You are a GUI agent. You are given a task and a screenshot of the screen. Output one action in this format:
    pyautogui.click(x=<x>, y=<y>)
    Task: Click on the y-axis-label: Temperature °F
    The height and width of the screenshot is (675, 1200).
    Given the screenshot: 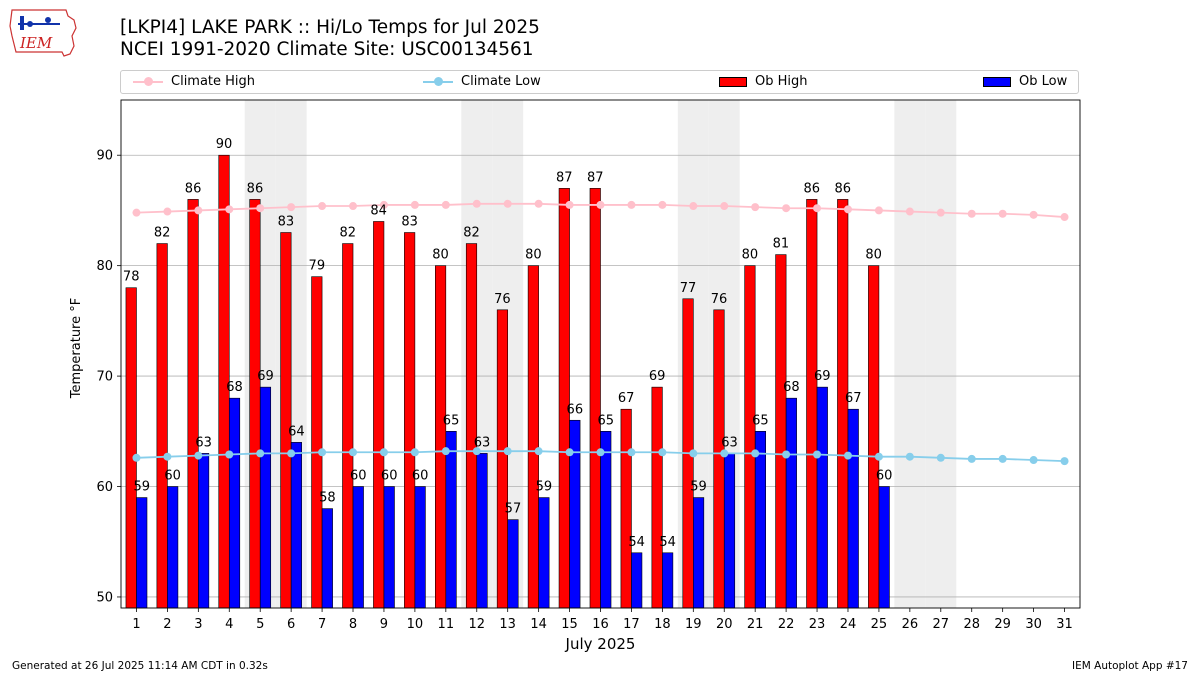 What is the action you would take?
    pyautogui.click(x=76, y=348)
    